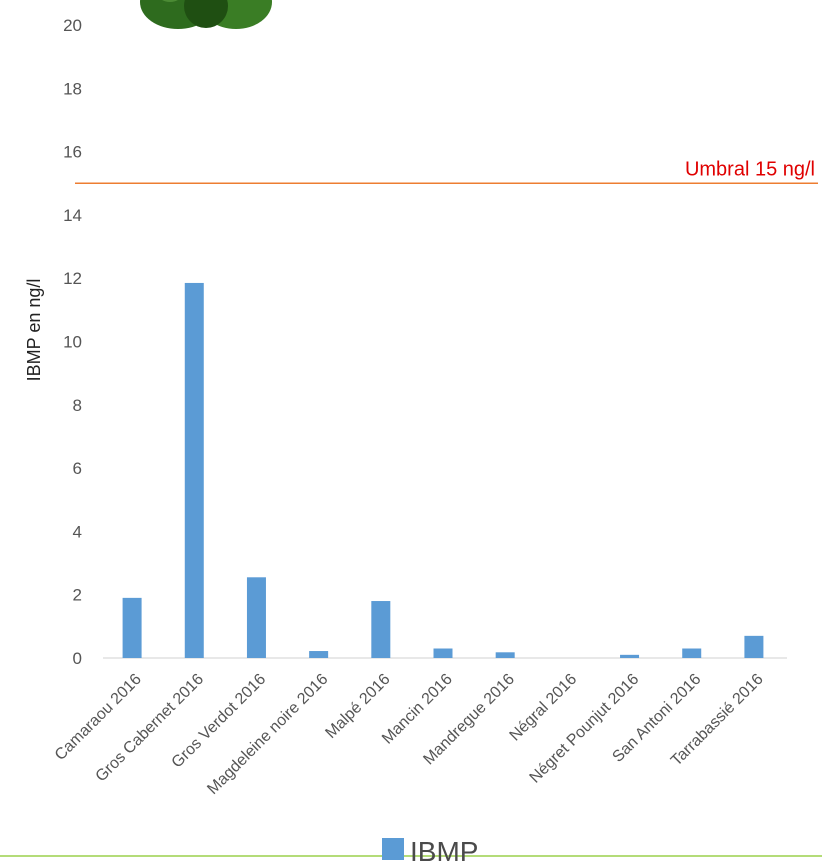 The image size is (822, 865). What do you see at coordinates (750, 169) in the screenshot?
I see `threshold-label: Umbral 15 ng/l` at bounding box center [750, 169].